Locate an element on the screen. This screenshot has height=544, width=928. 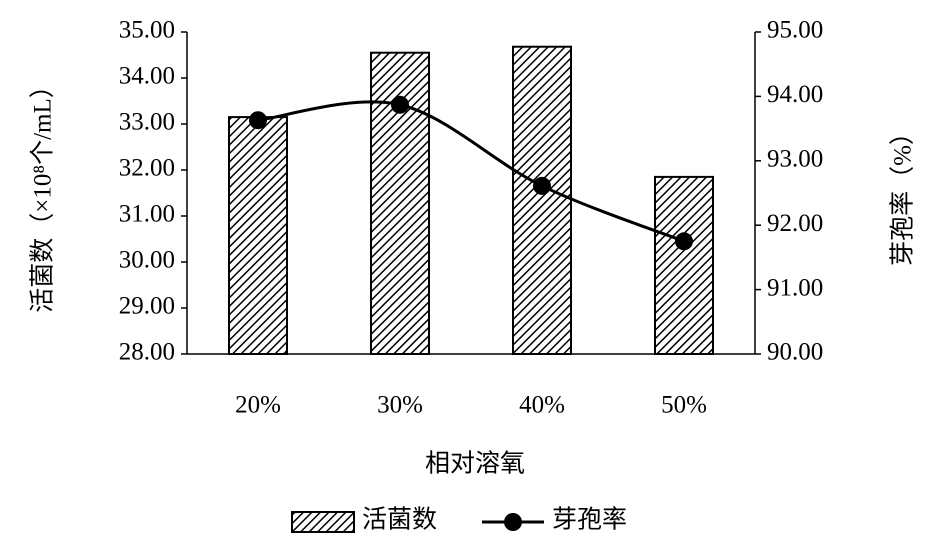
y2-tick-label: 95.00 is located at coordinates (795, 30).